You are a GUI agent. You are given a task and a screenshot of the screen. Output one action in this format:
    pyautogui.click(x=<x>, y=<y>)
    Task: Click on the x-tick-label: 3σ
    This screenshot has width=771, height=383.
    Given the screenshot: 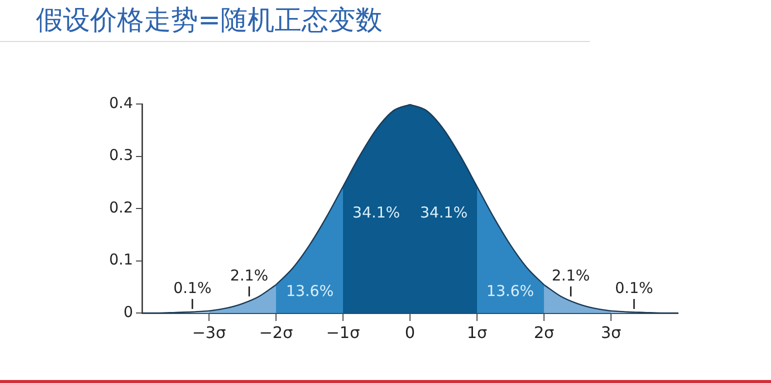 What is the action you would take?
    pyautogui.click(x=611, y=332)
    